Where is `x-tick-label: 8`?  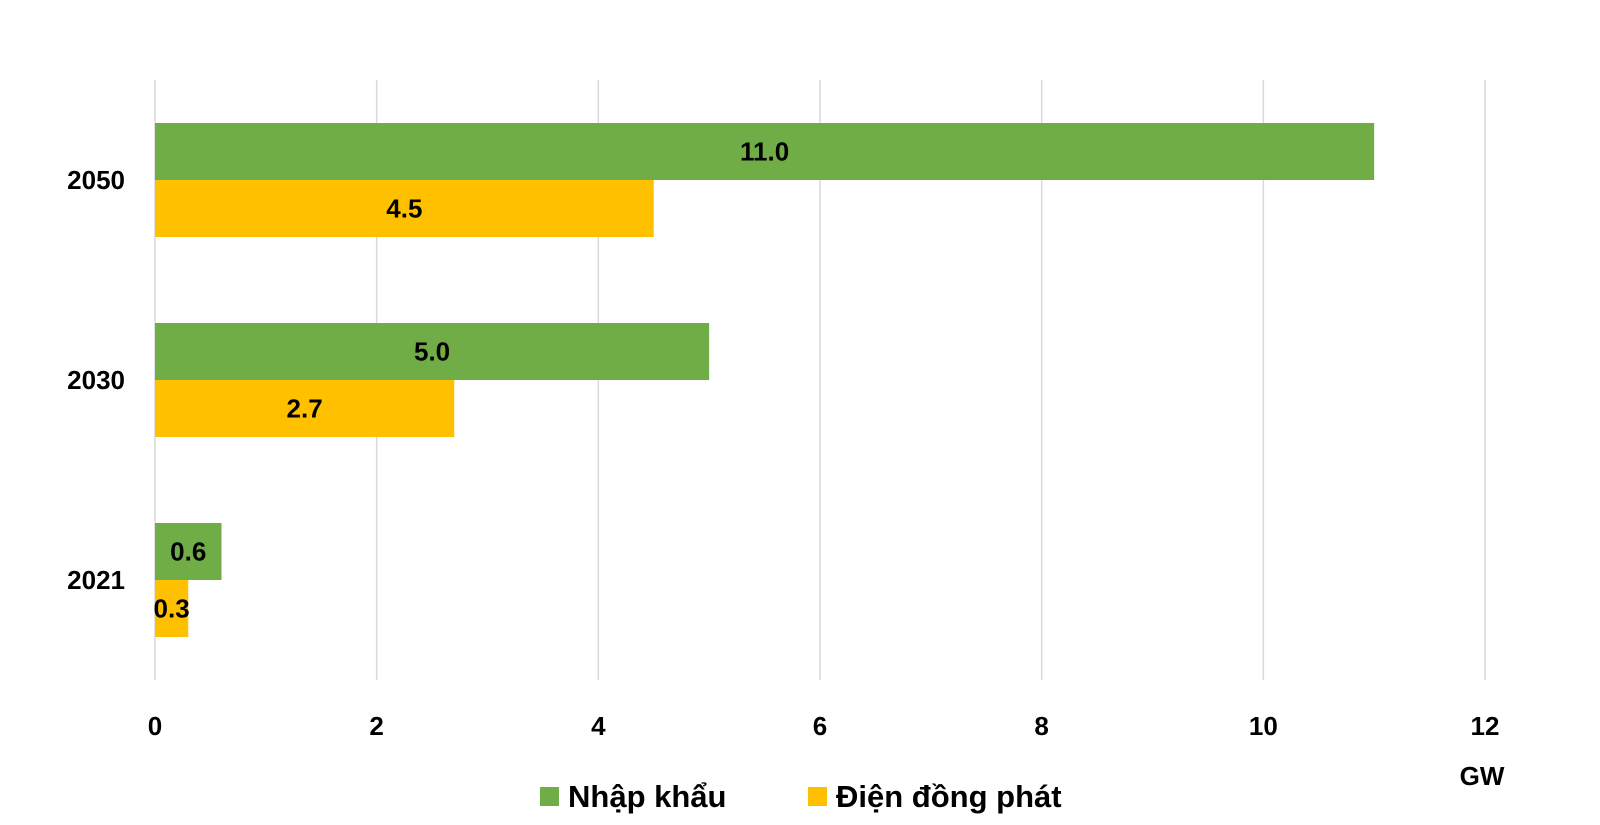 x-tick-label: 8 is located at coordinates (1041, 726).